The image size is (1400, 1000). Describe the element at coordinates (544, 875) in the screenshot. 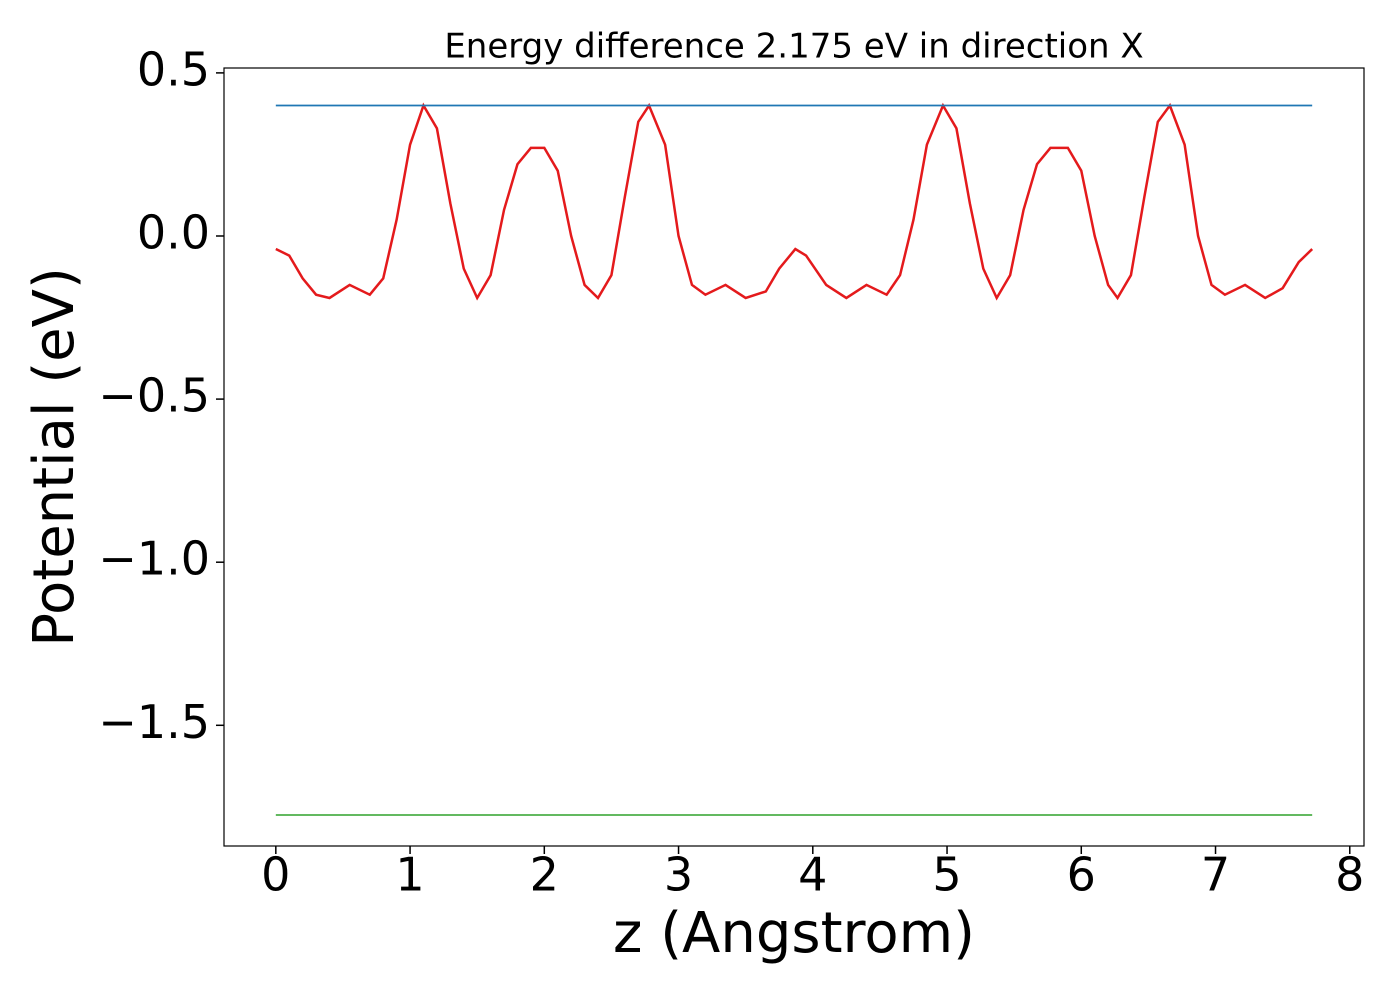

I see `x-tick-label: 2` at that location.